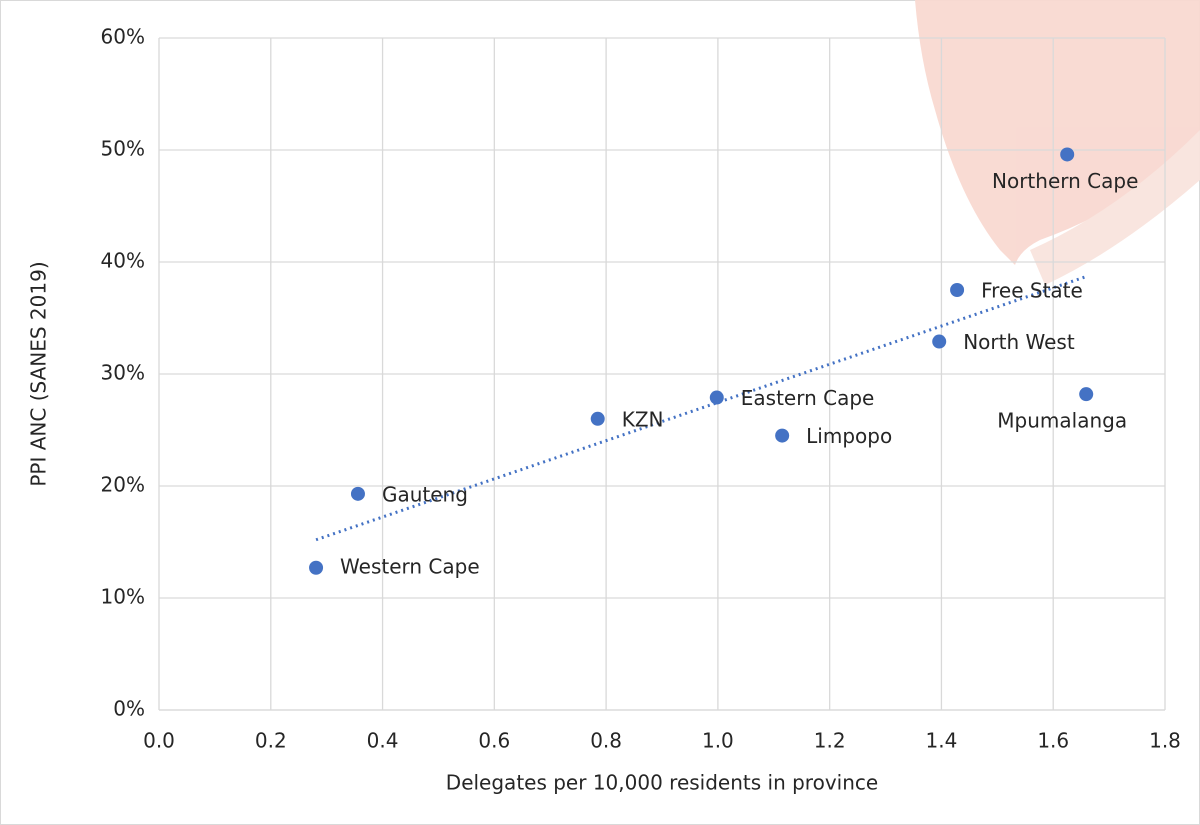 The height and width of the screenshot is (825, 1200). Describe the element at coordinates (123, 597) in the screenshot. I see `y-tick-label: 10%` at that location.